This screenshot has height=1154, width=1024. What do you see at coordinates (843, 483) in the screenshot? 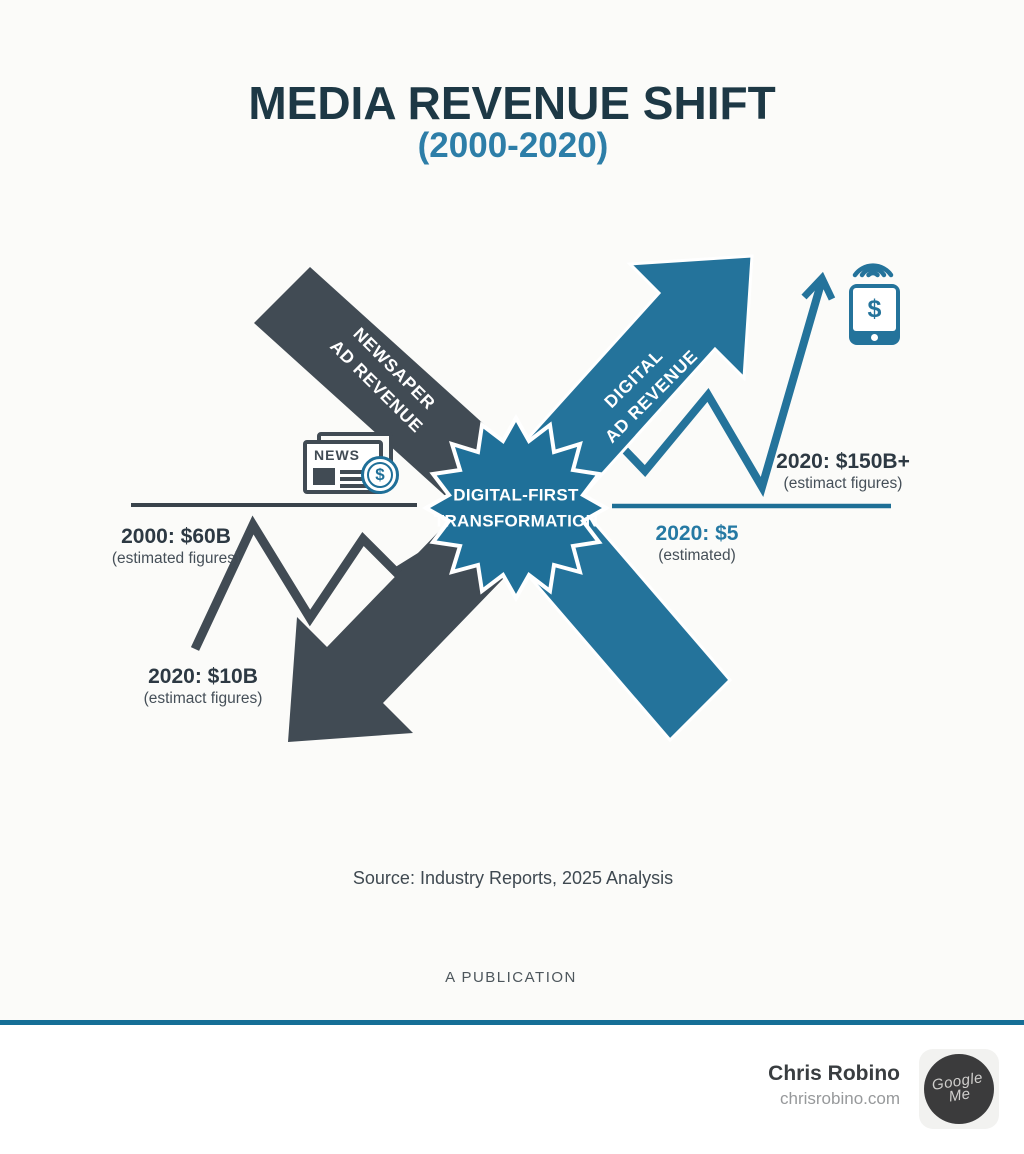
I see `stat-digital-2020-note: (estimact figures)` at bounding box center [843, 483].